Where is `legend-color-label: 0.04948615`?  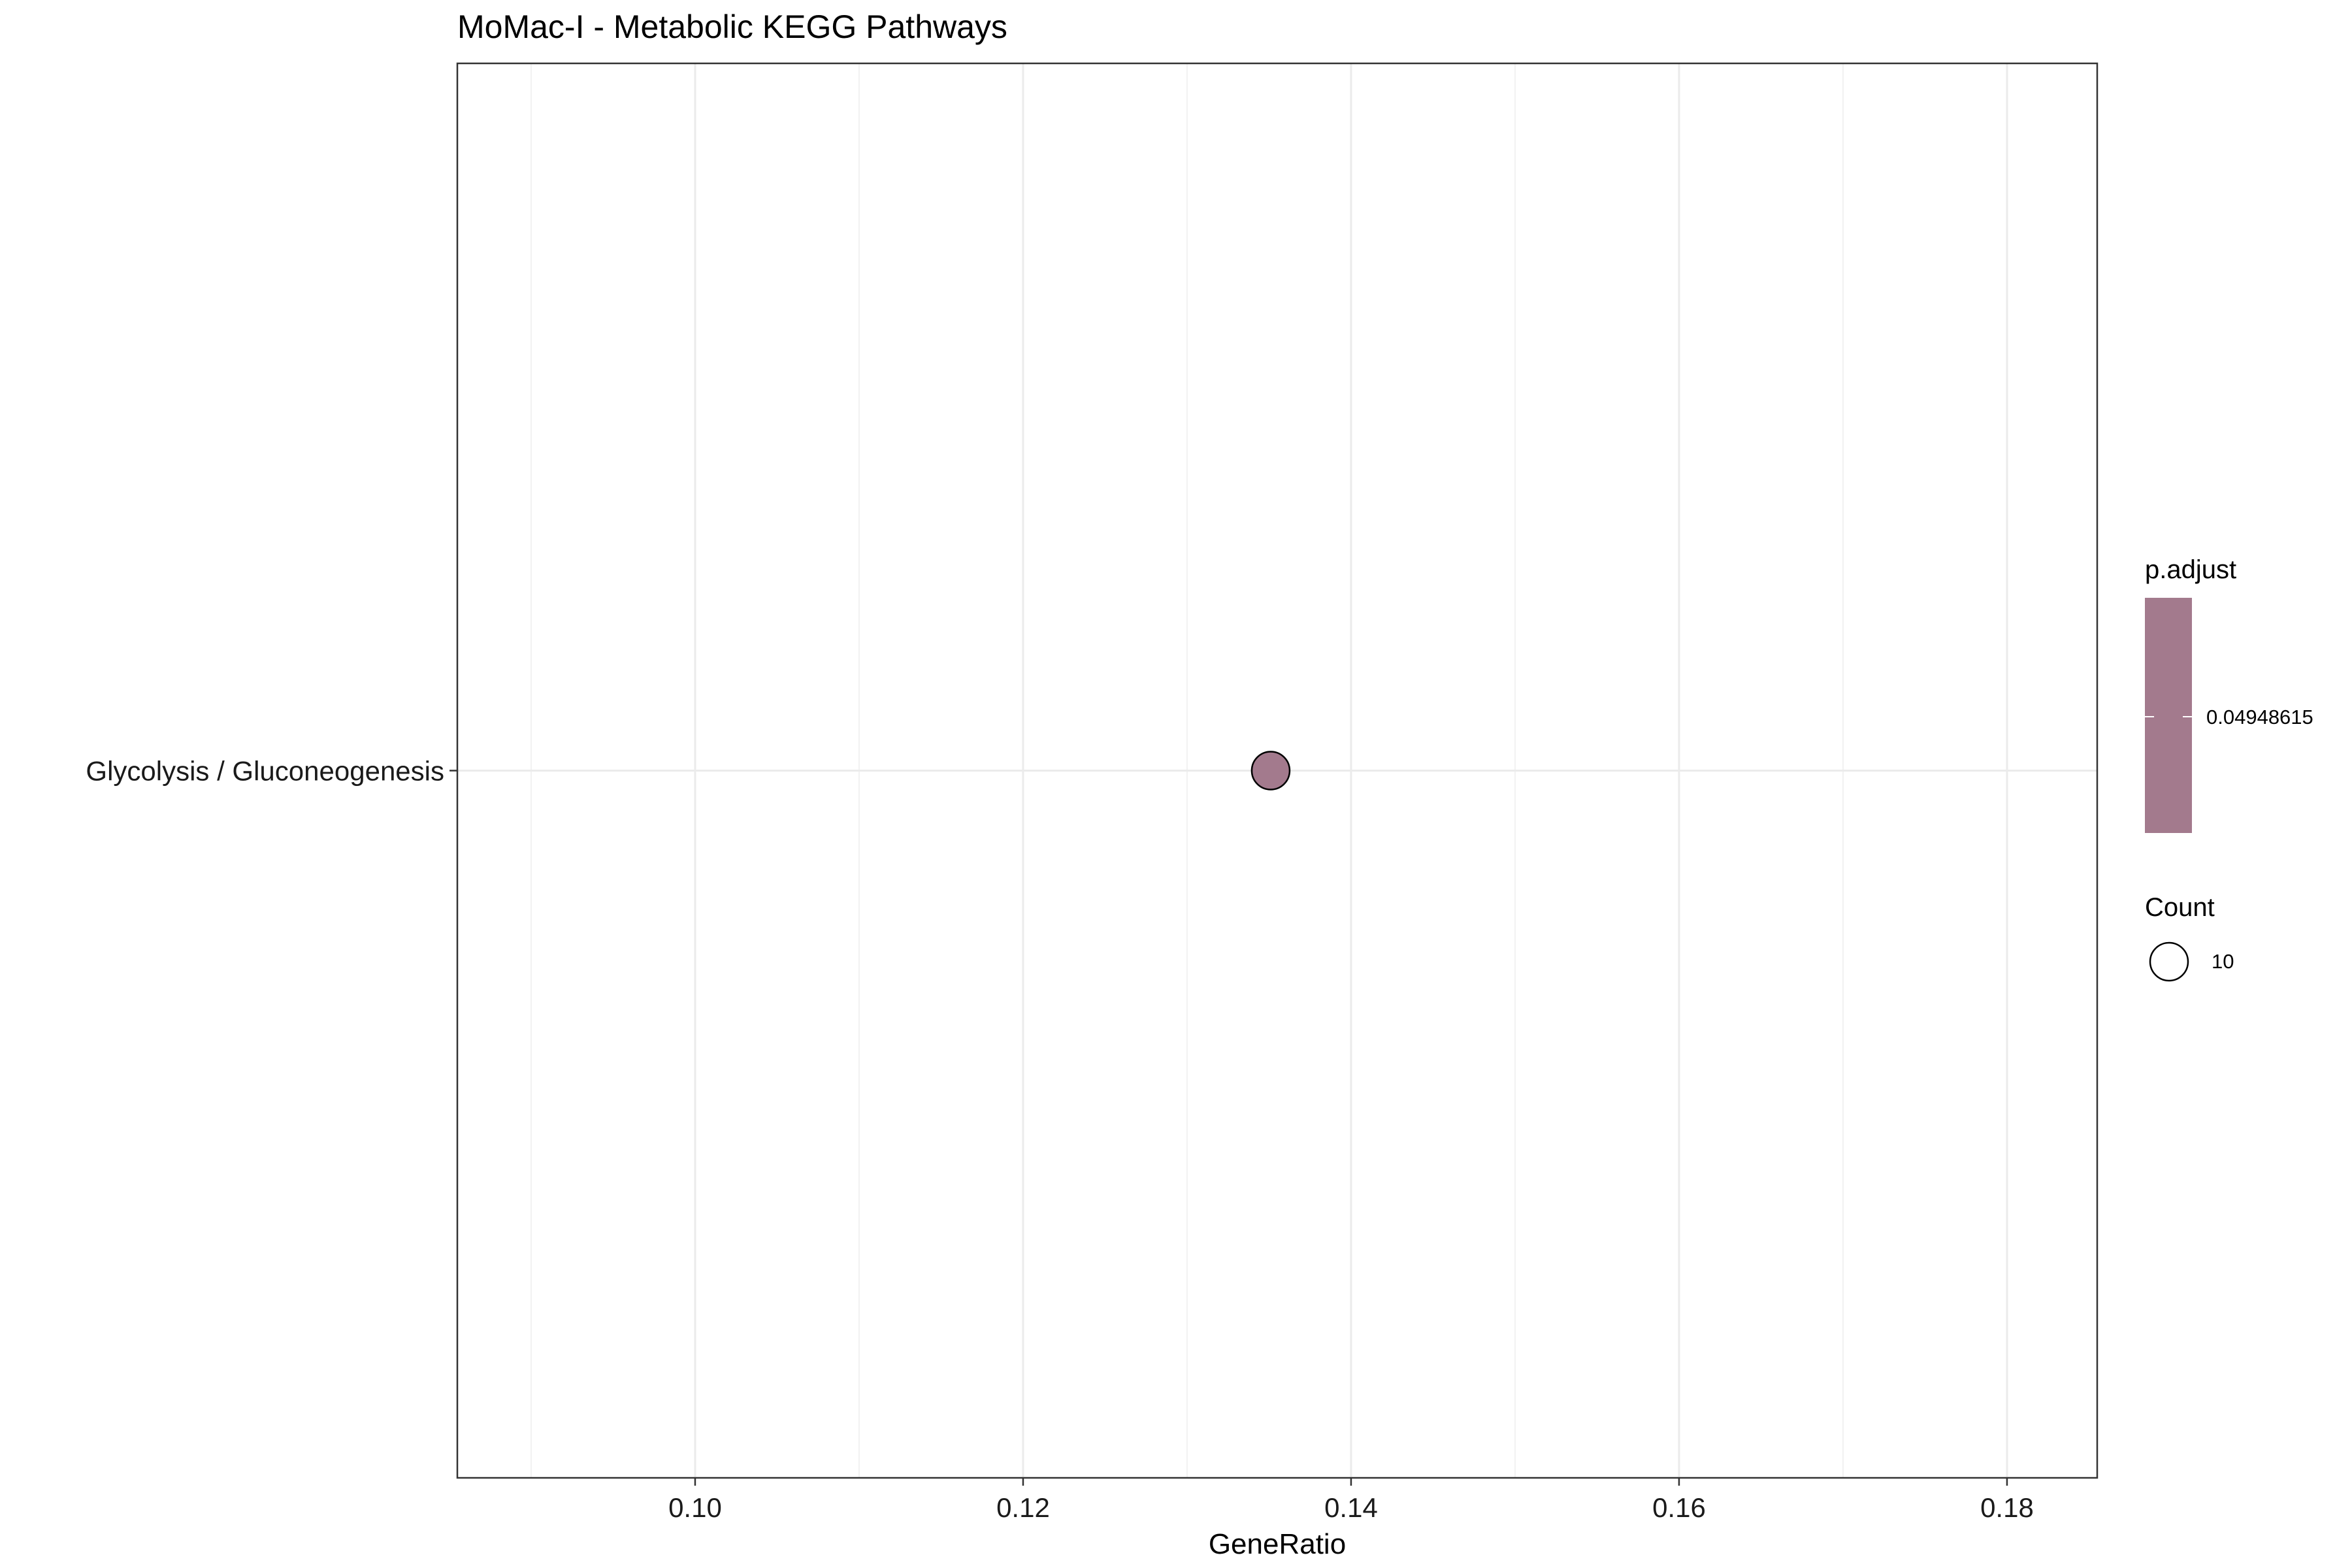 legend-color-label: 0.04948615 is located at coordinates (2259, 717).